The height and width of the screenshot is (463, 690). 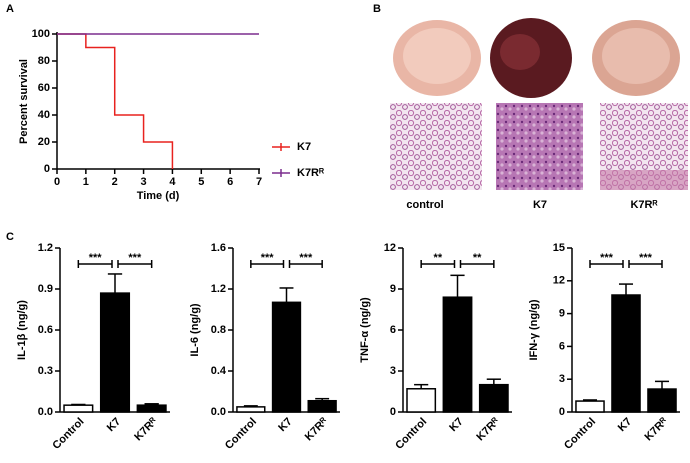 What do you see at coordinates (57, 182) in the screenshot?
I see `x-tick-label: 0` at bounding box center [57, 182].